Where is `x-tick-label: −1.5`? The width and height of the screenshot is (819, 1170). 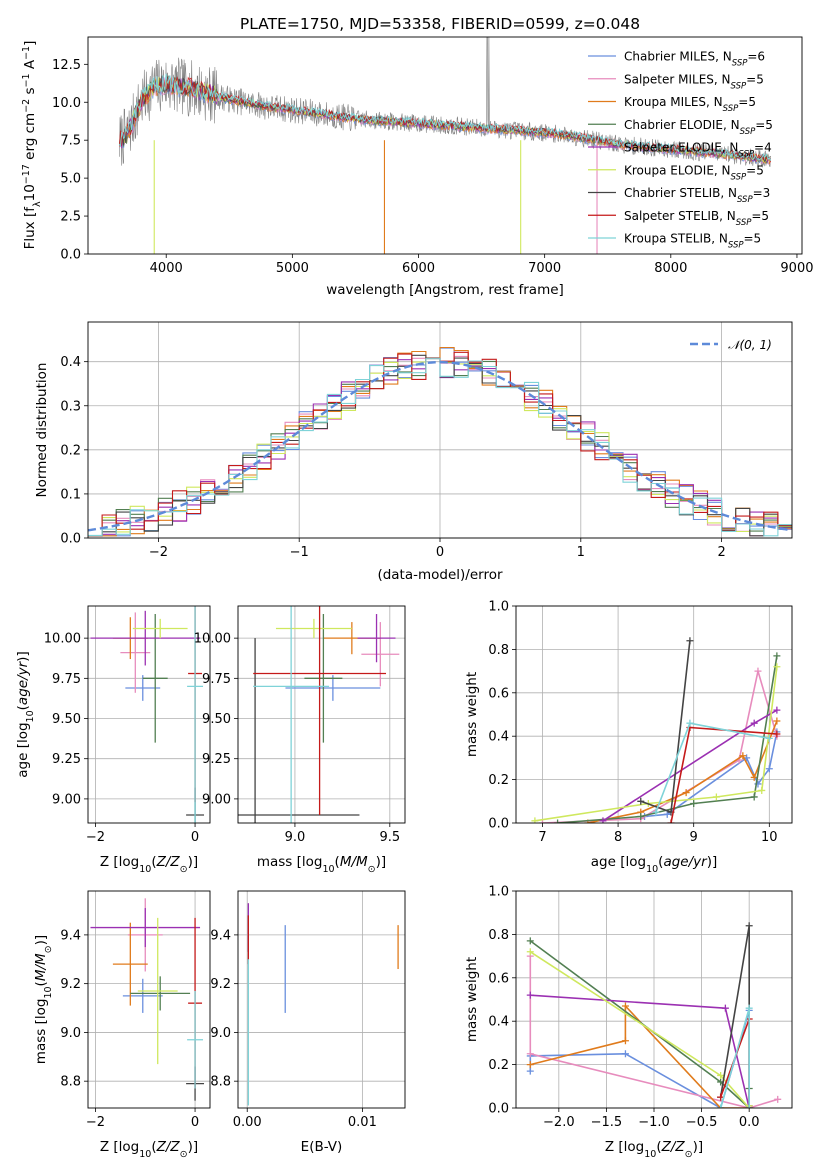 x-tick-label: −1.5 is located at coordinates (607, 1122).